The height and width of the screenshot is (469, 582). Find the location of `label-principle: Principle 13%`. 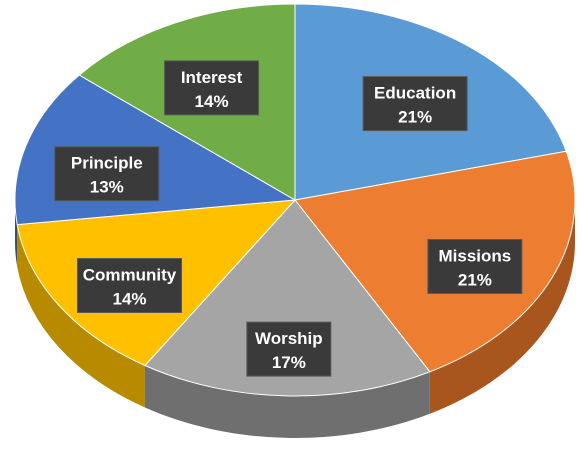

label-principle: Principle 13% is located at coordinates (107, 174).